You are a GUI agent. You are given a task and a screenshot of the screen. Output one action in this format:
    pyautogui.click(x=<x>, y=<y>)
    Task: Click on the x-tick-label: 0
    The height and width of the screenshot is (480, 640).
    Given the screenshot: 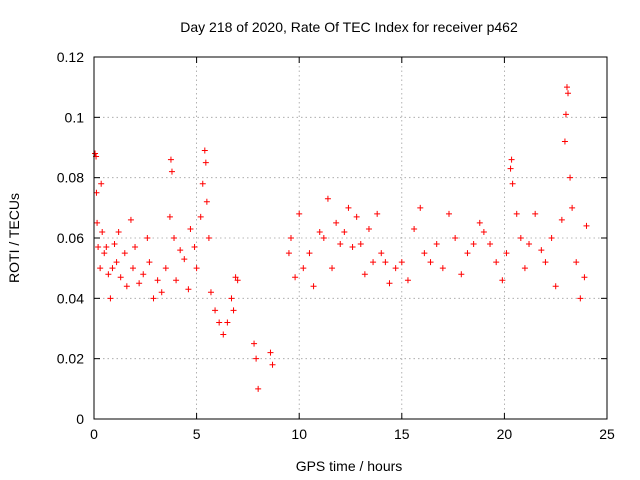 What is the action you would take?
    pyautogui.click(x=94, y=434)
    